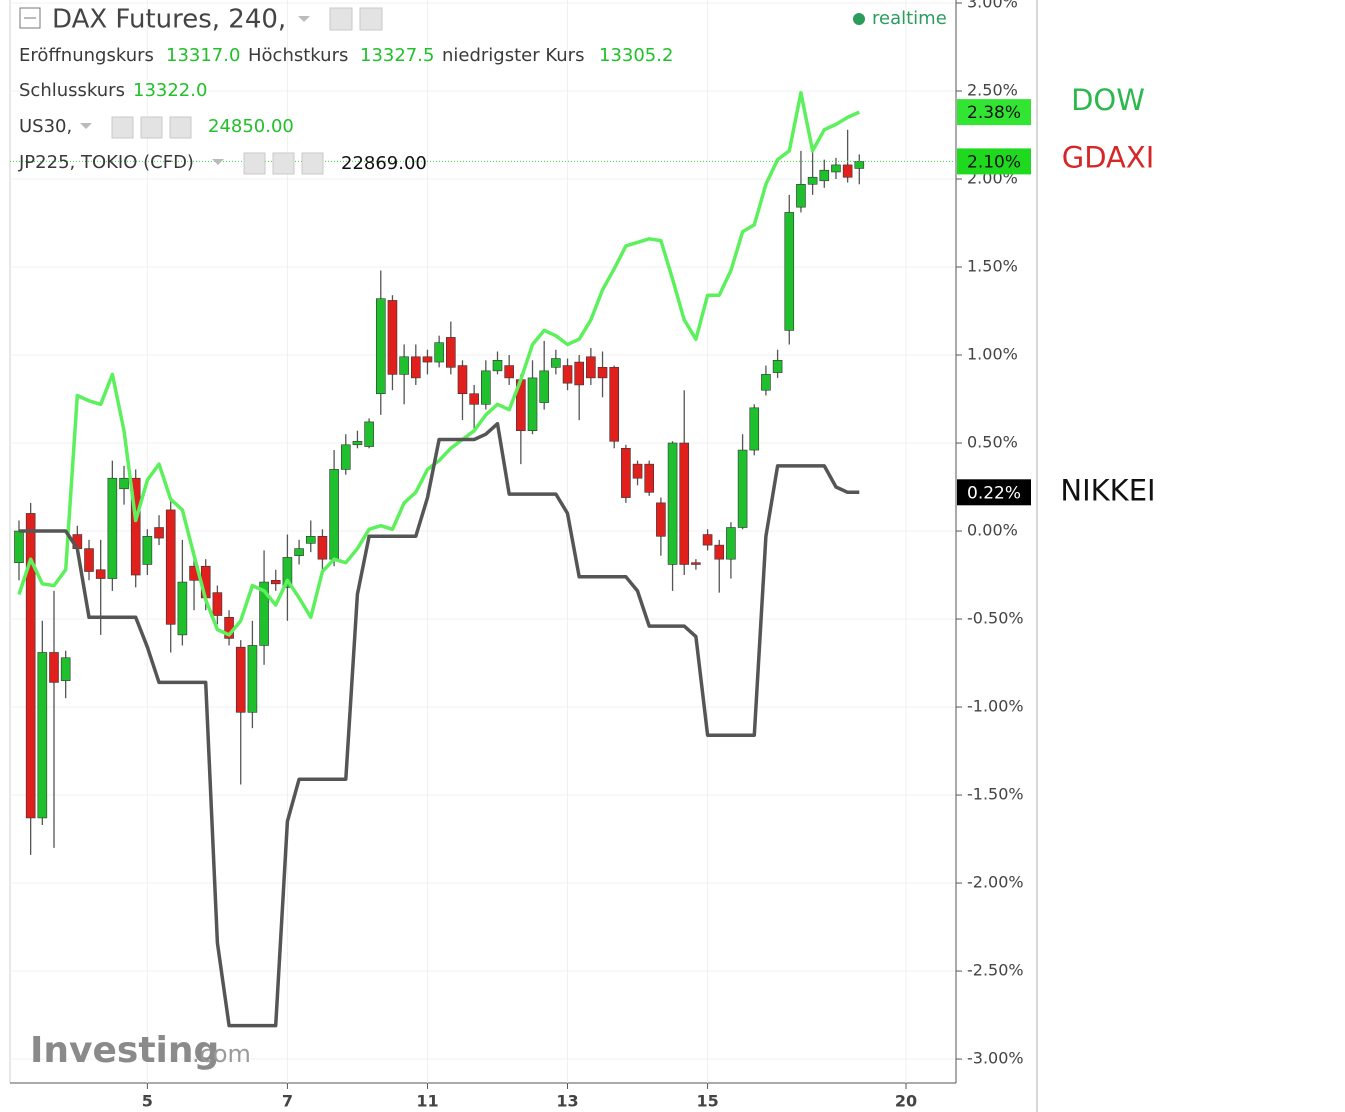 This screenshot has height=1112, width=1345. I want to click on ohlc-label: niedrigster Kurs, so click(513, 55).